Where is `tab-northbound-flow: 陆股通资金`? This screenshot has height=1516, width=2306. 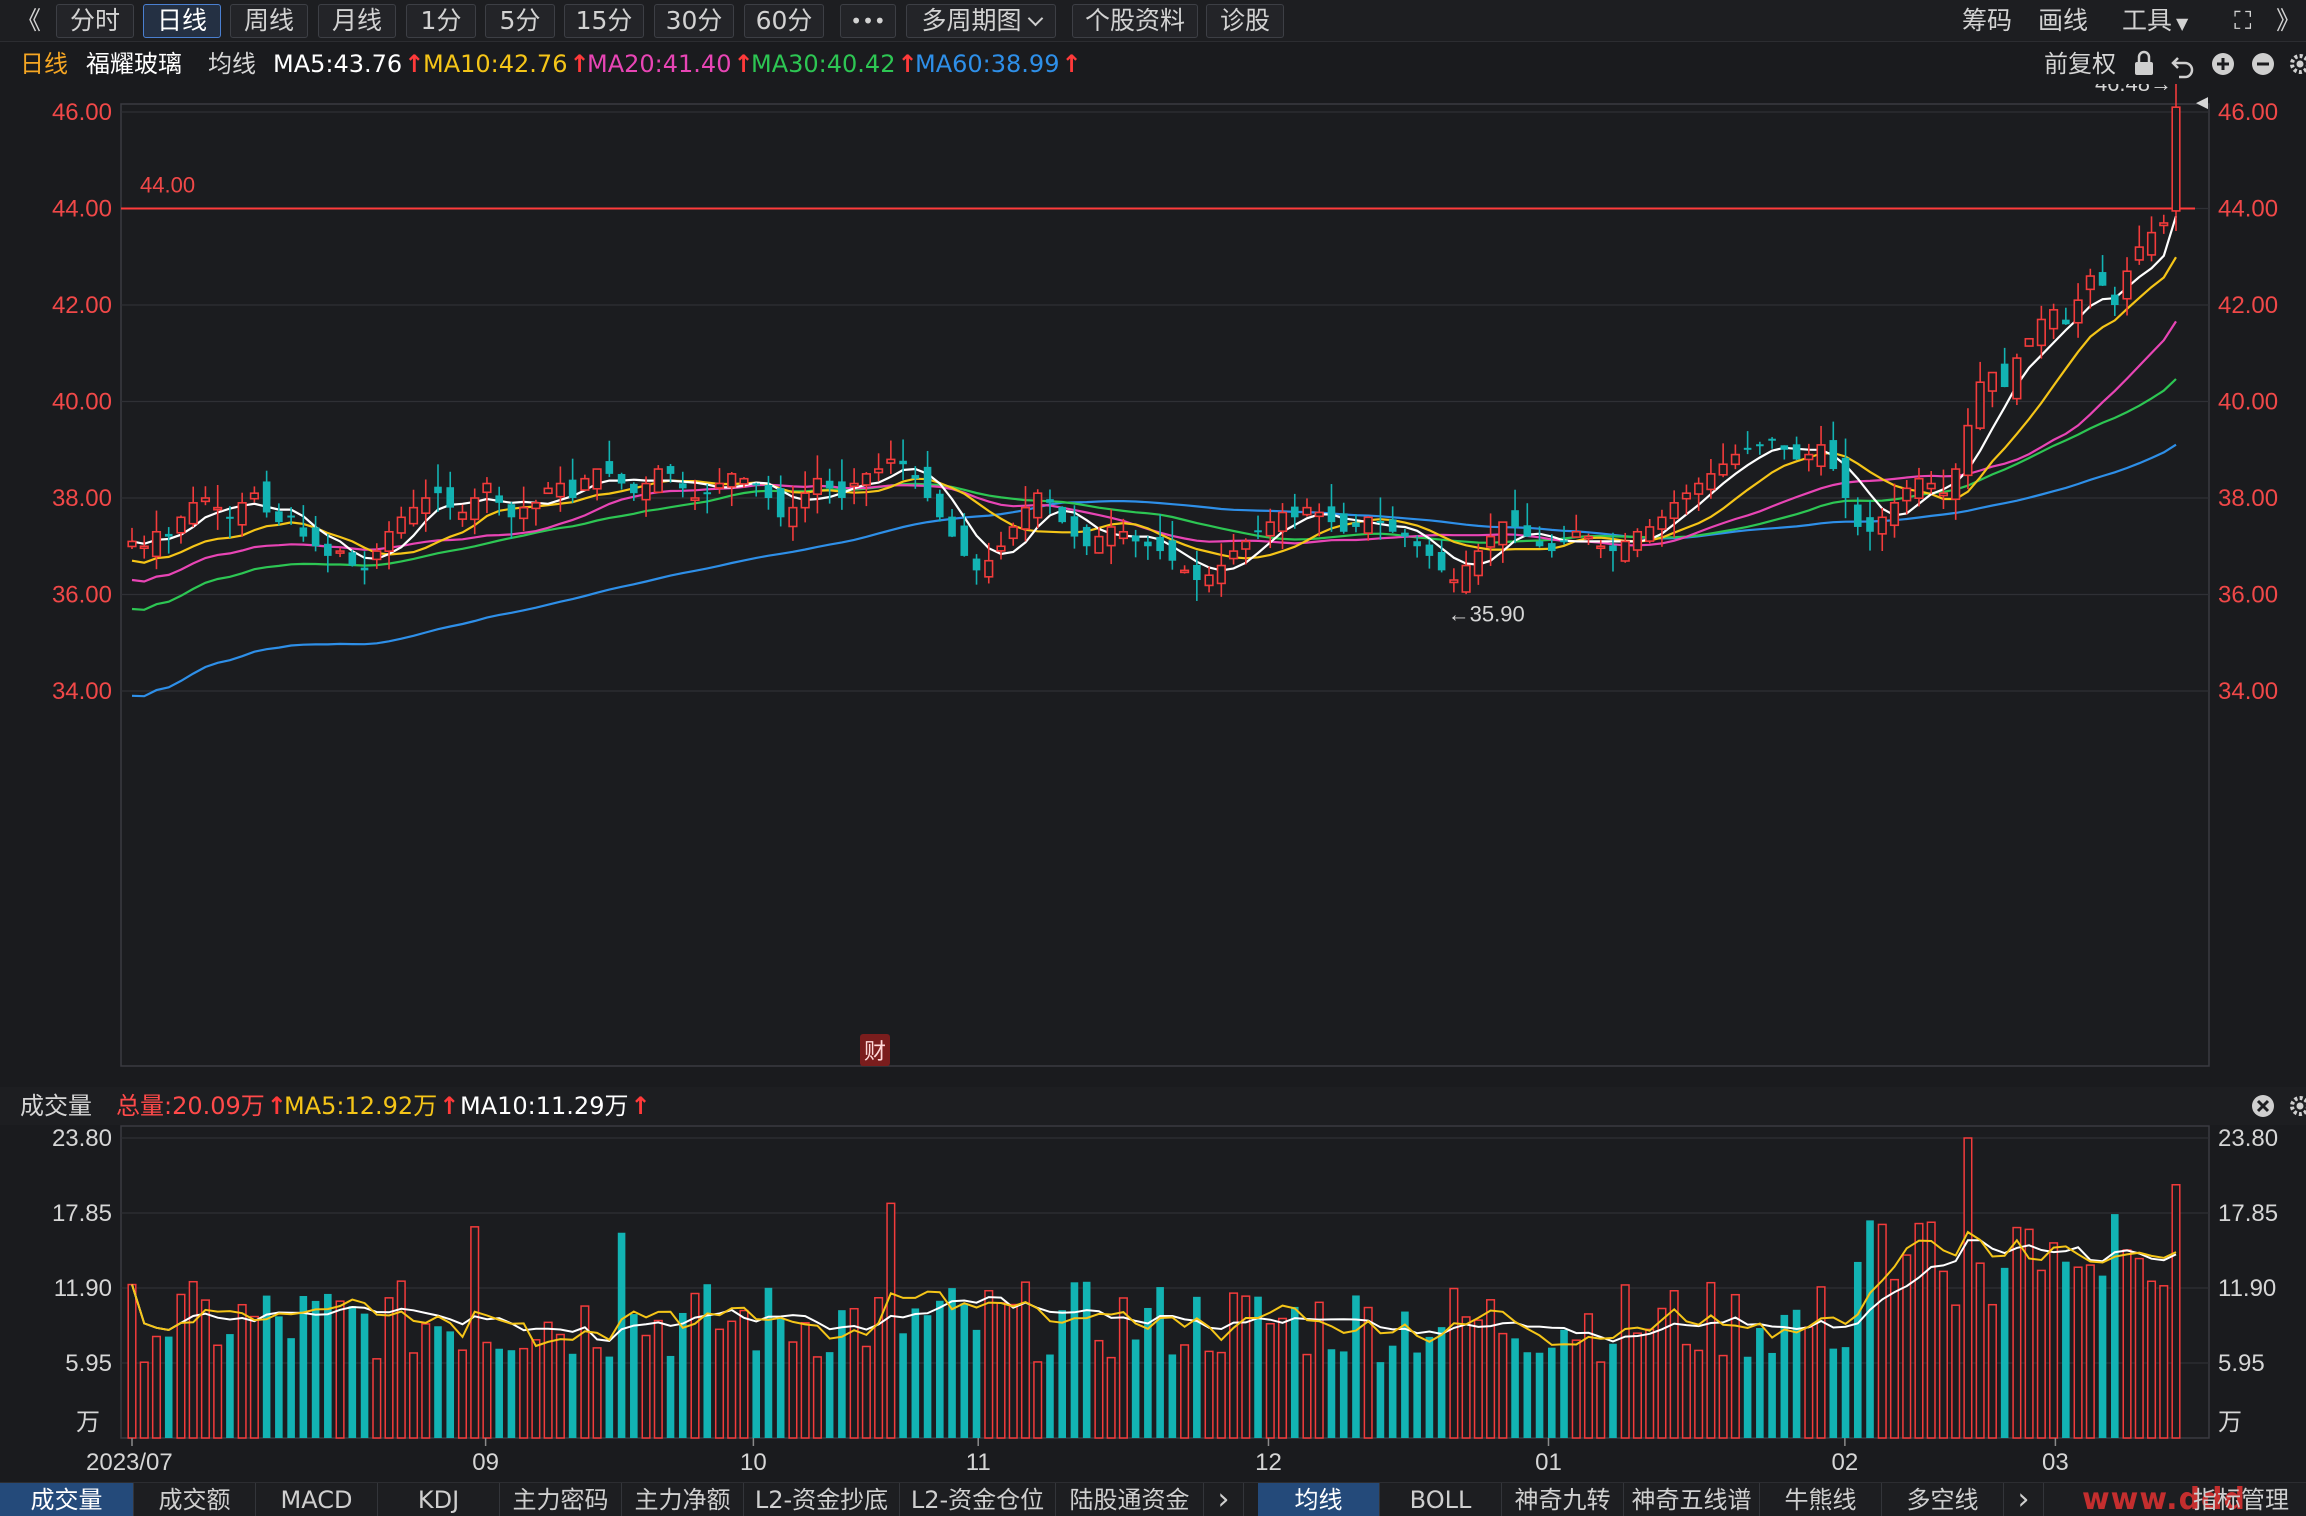 tab-northbound-flow: 陆股通资金 is located at coordinates (1130, 1499).